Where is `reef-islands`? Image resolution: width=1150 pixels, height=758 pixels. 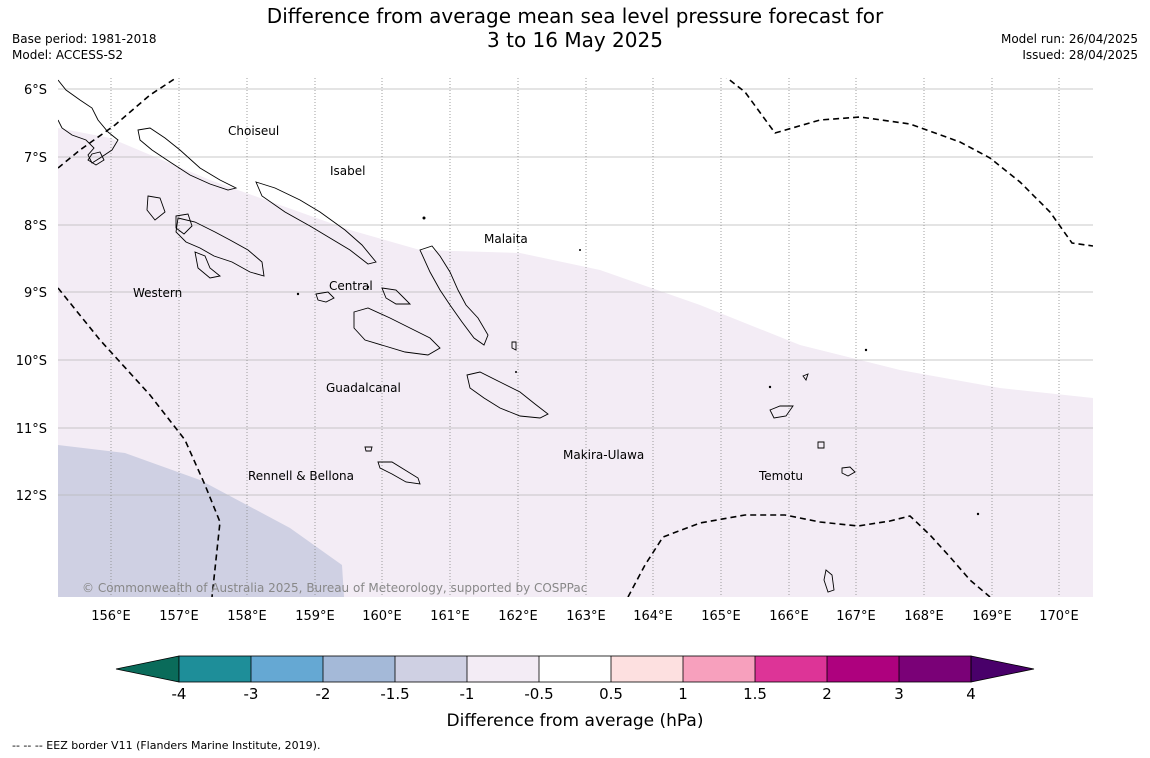
reef-islands is located at coordinates (805, 377).